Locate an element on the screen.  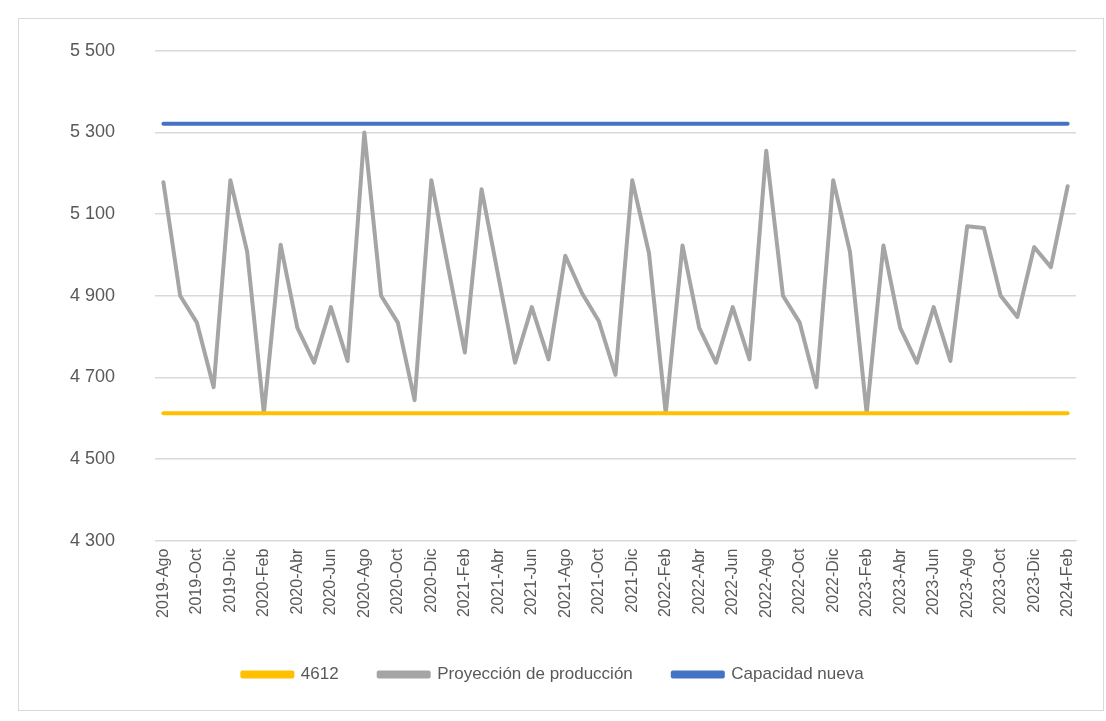
x-tick-label: 2019-Dic is located at coordinates (229, 580).